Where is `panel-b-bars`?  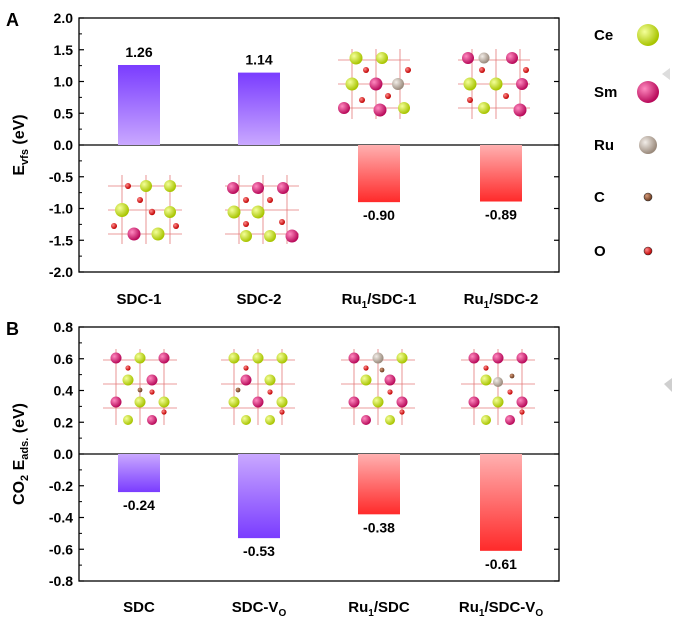
panel-b-bars is located at coordinates (320, 502).